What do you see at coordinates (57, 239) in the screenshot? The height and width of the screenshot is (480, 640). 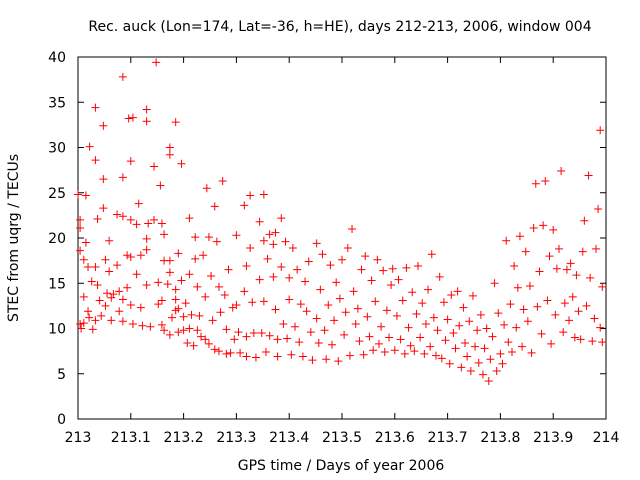 I see `y-tick-label: 20` at bounding box center [57, 239].